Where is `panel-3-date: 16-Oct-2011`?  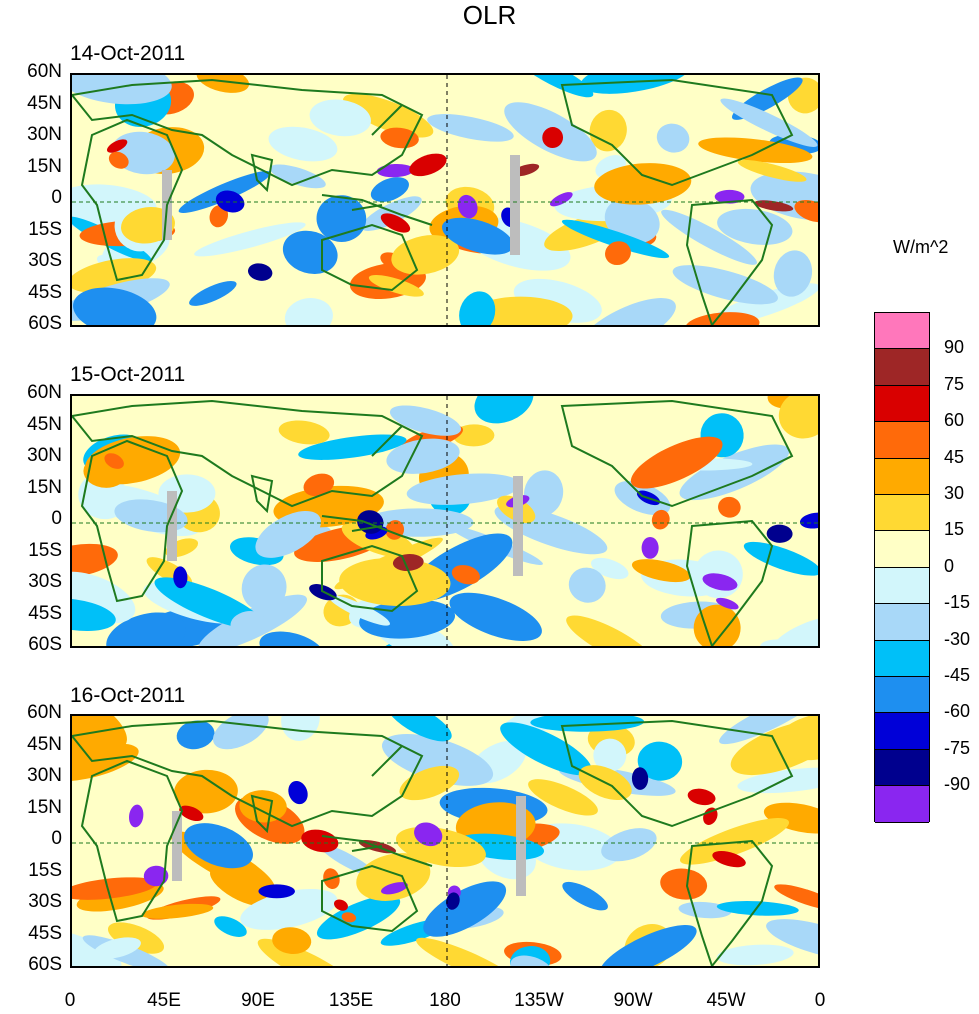
panel-3-date: 16-Oct-2011 is located at coordinates (128, 695).